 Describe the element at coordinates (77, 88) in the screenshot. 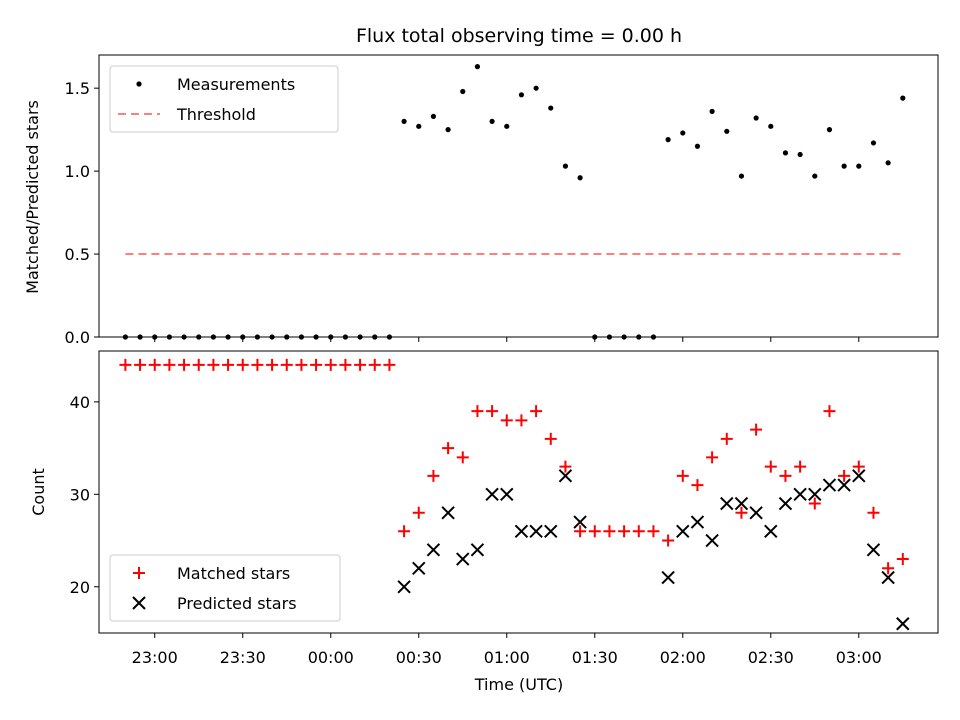

I see `y-tick-label: 1.5` at that location.